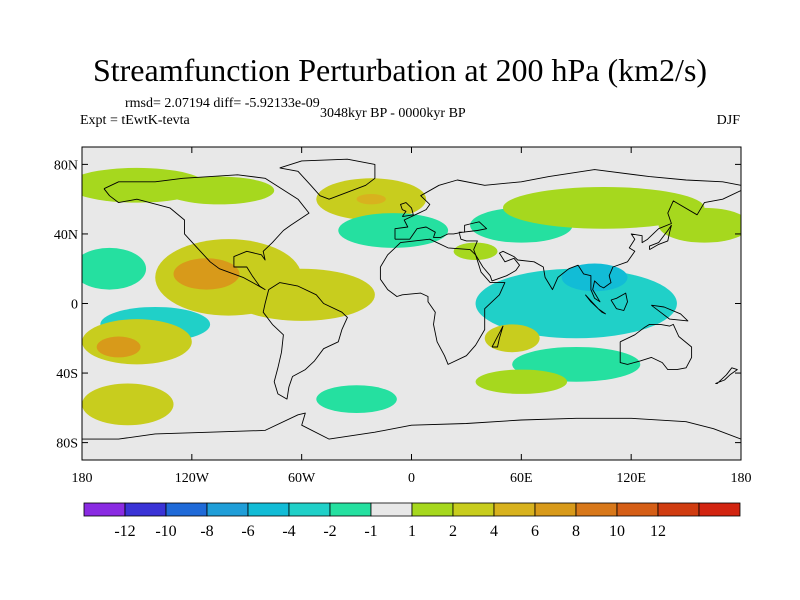 Image resolution: width=800 pixels, height=600 pixels. What do you see at coordinates (453, 531) in the screenshot?
I see `colorbar-label-8: 2` at bounding box center [453, 531].